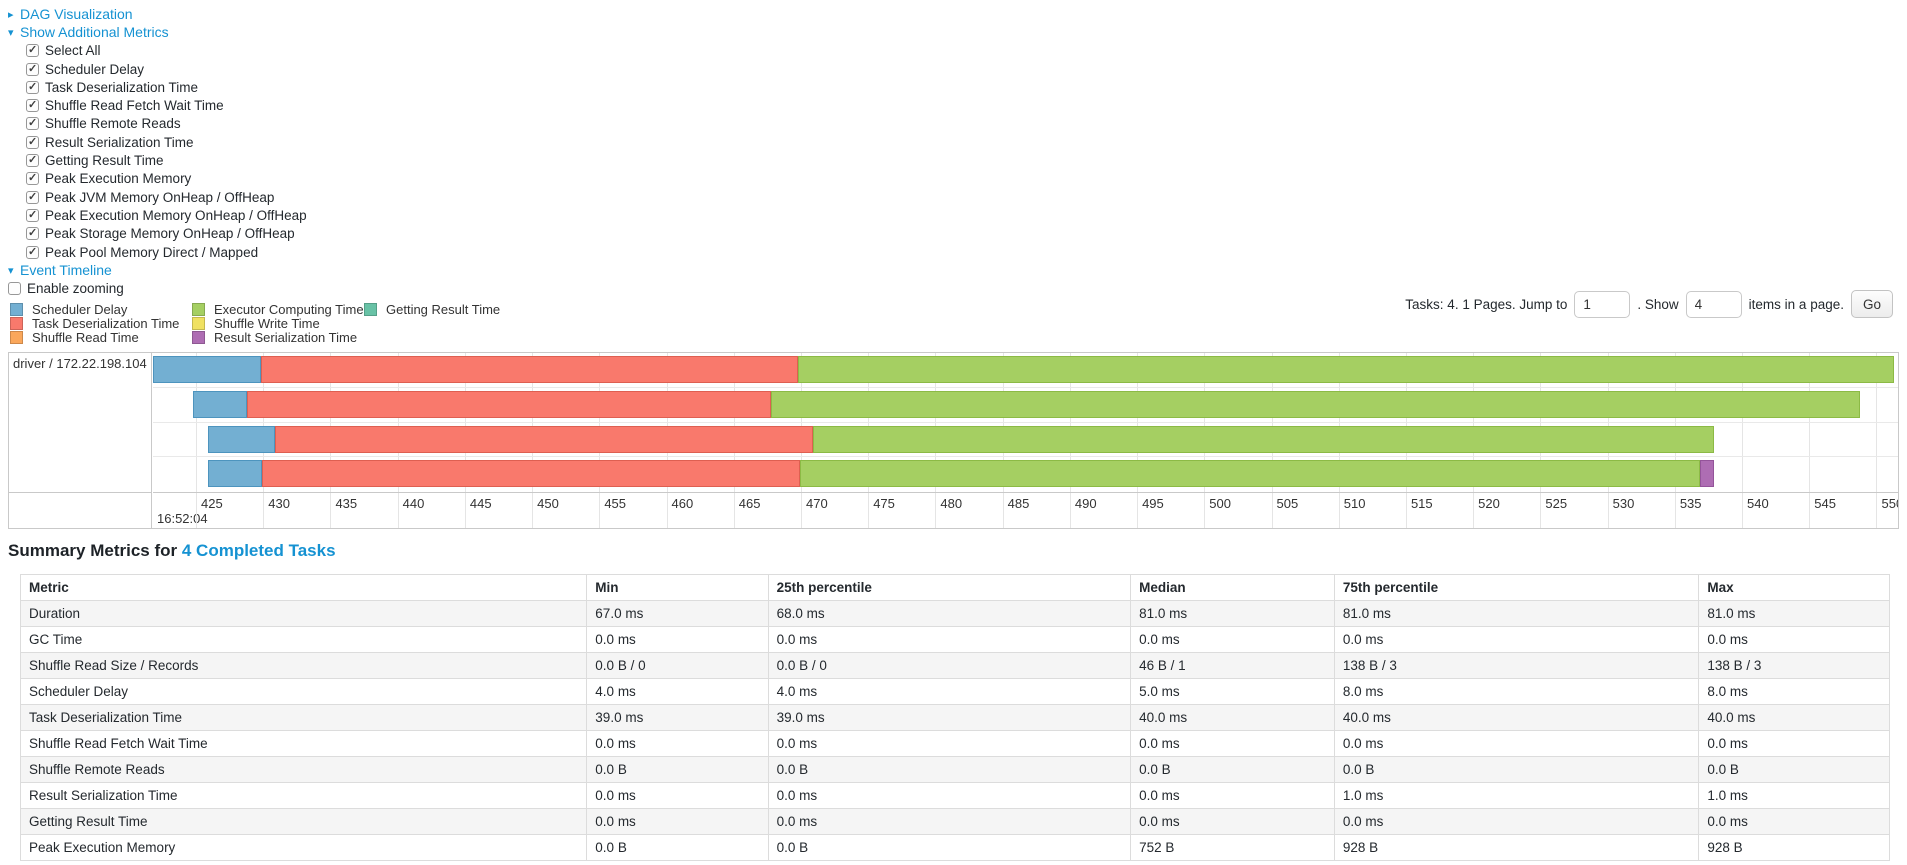 This screenshot has width=1907, height=865. I want to click on summary-column-header: Max, so click(1794, 587).